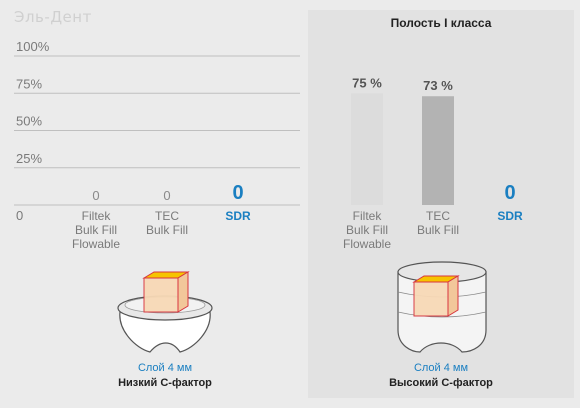 The width and height of the screenshot is (580, 408). Describe the element at coordinates (165, 312) in the screenshot. I see `tooth-low-cfactor-illustration` at that location.